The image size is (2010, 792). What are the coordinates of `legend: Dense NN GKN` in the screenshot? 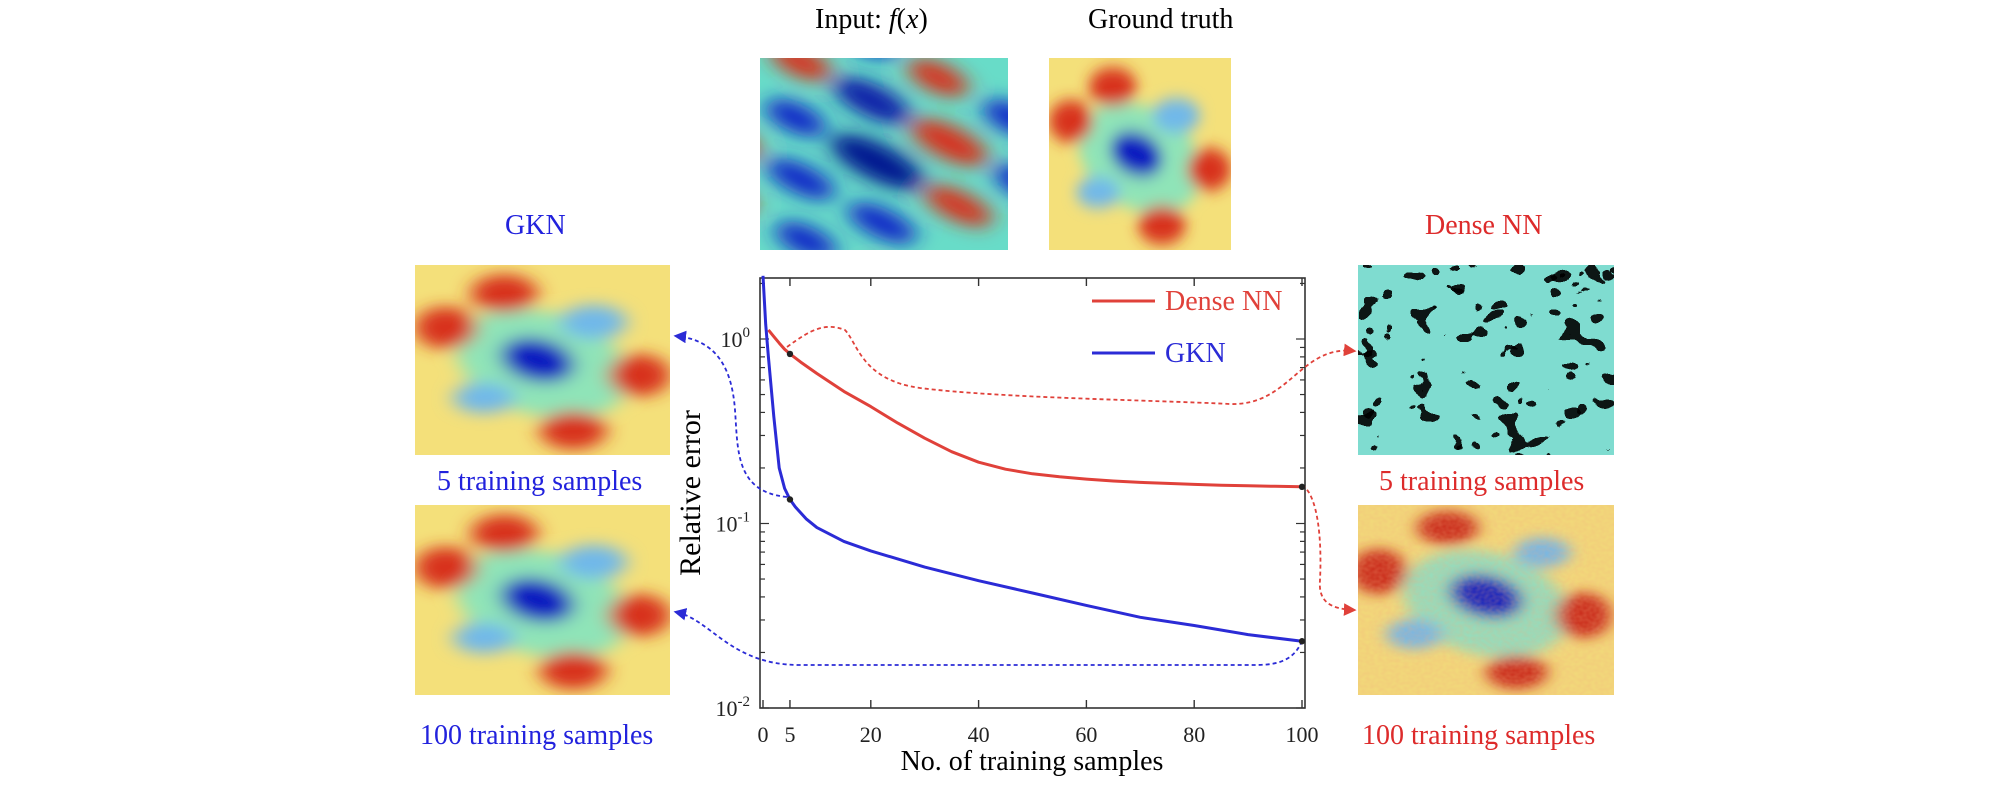 It's located at (1187, 327).